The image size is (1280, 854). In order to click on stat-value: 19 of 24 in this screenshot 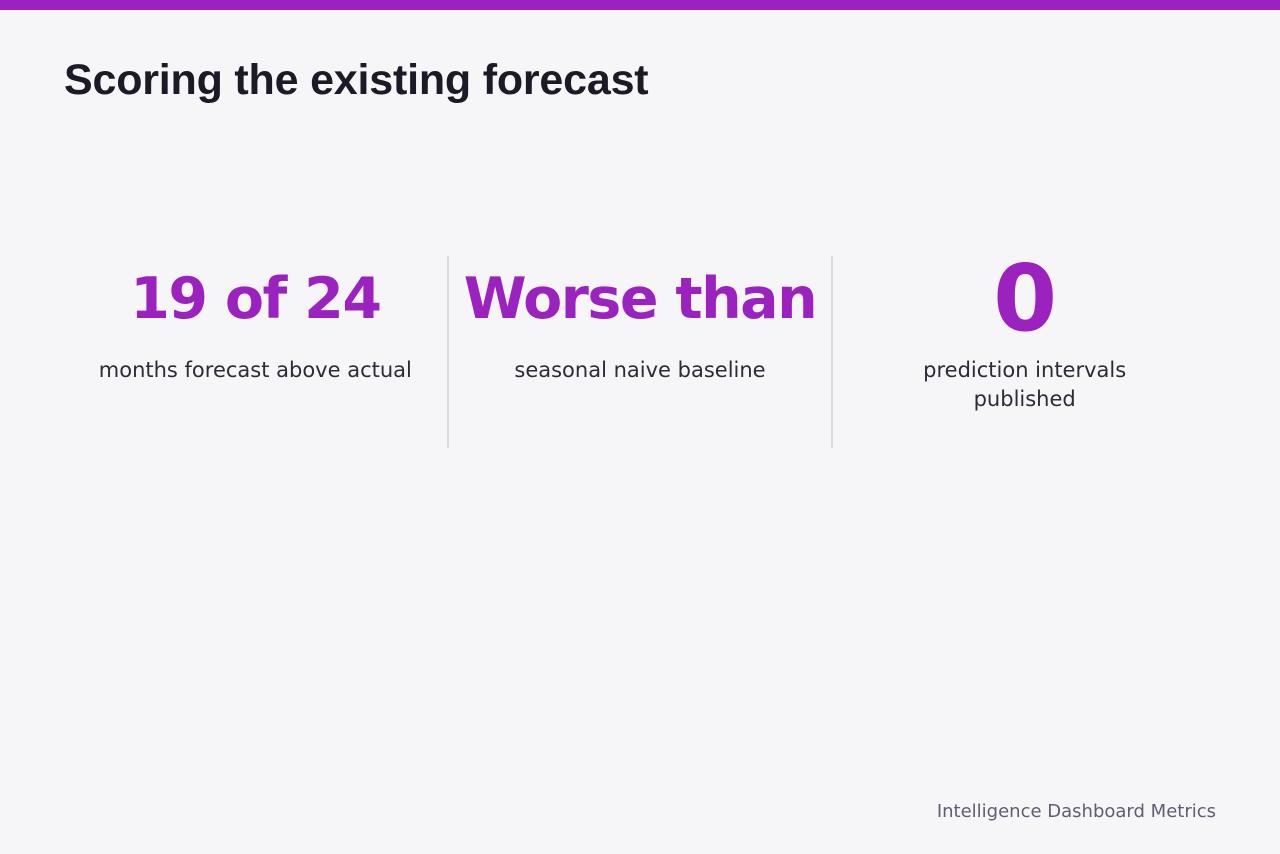, I will do `click(256, 299)`.